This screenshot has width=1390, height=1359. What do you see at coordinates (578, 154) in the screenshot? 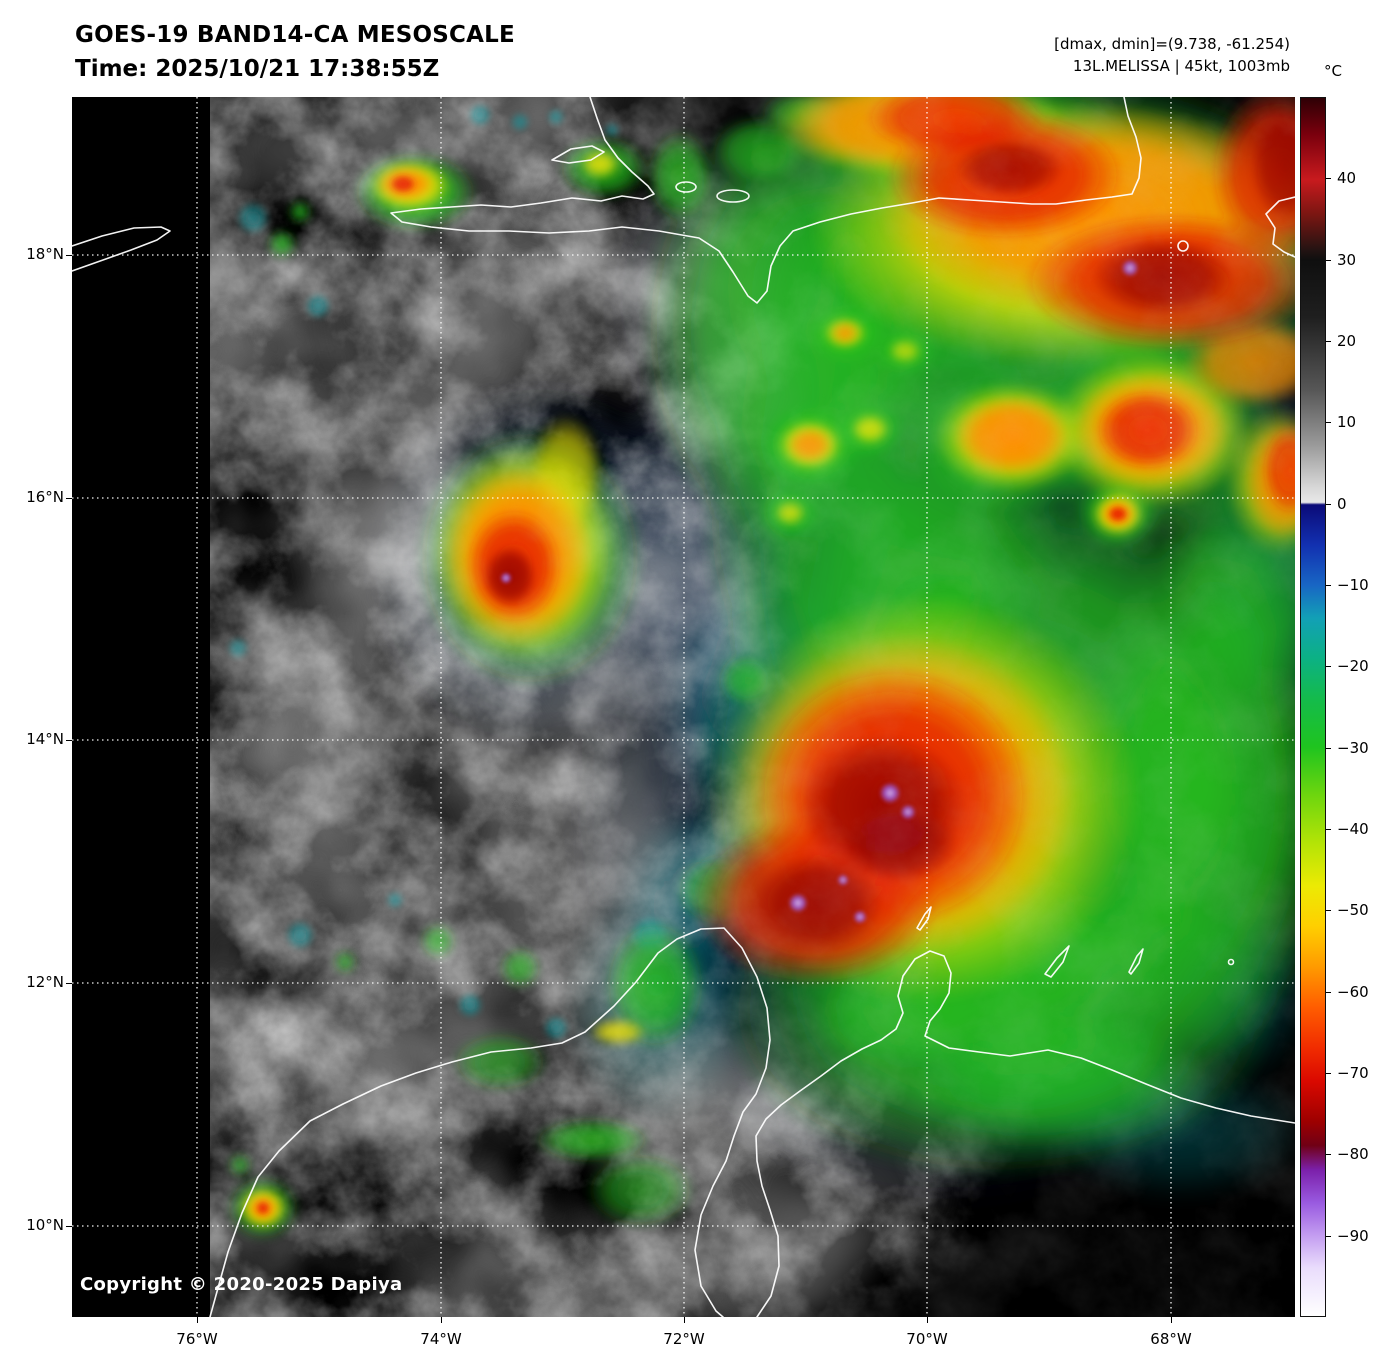
I see `coastline-gonave-island` at bounding box center [578, 154].